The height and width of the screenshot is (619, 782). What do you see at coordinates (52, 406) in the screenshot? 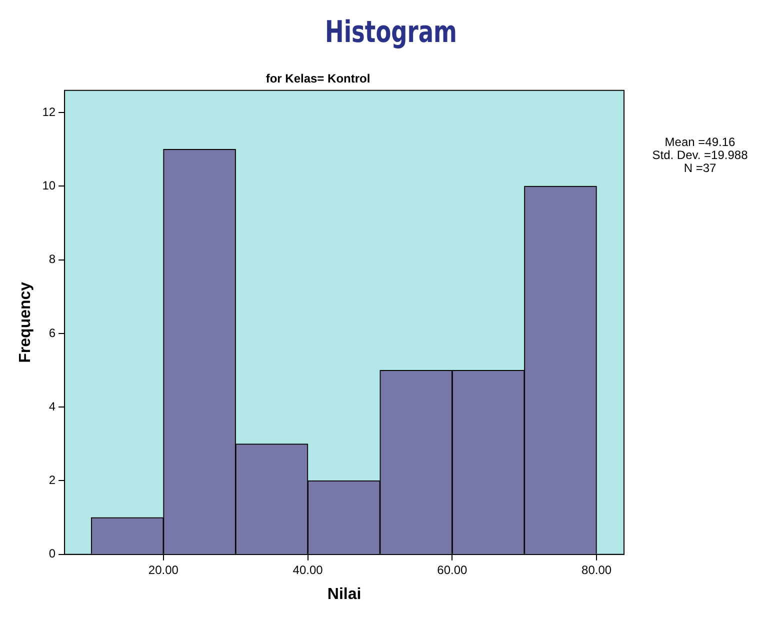
I see `y-tick-label: 4` at bounding box center [52, 406].